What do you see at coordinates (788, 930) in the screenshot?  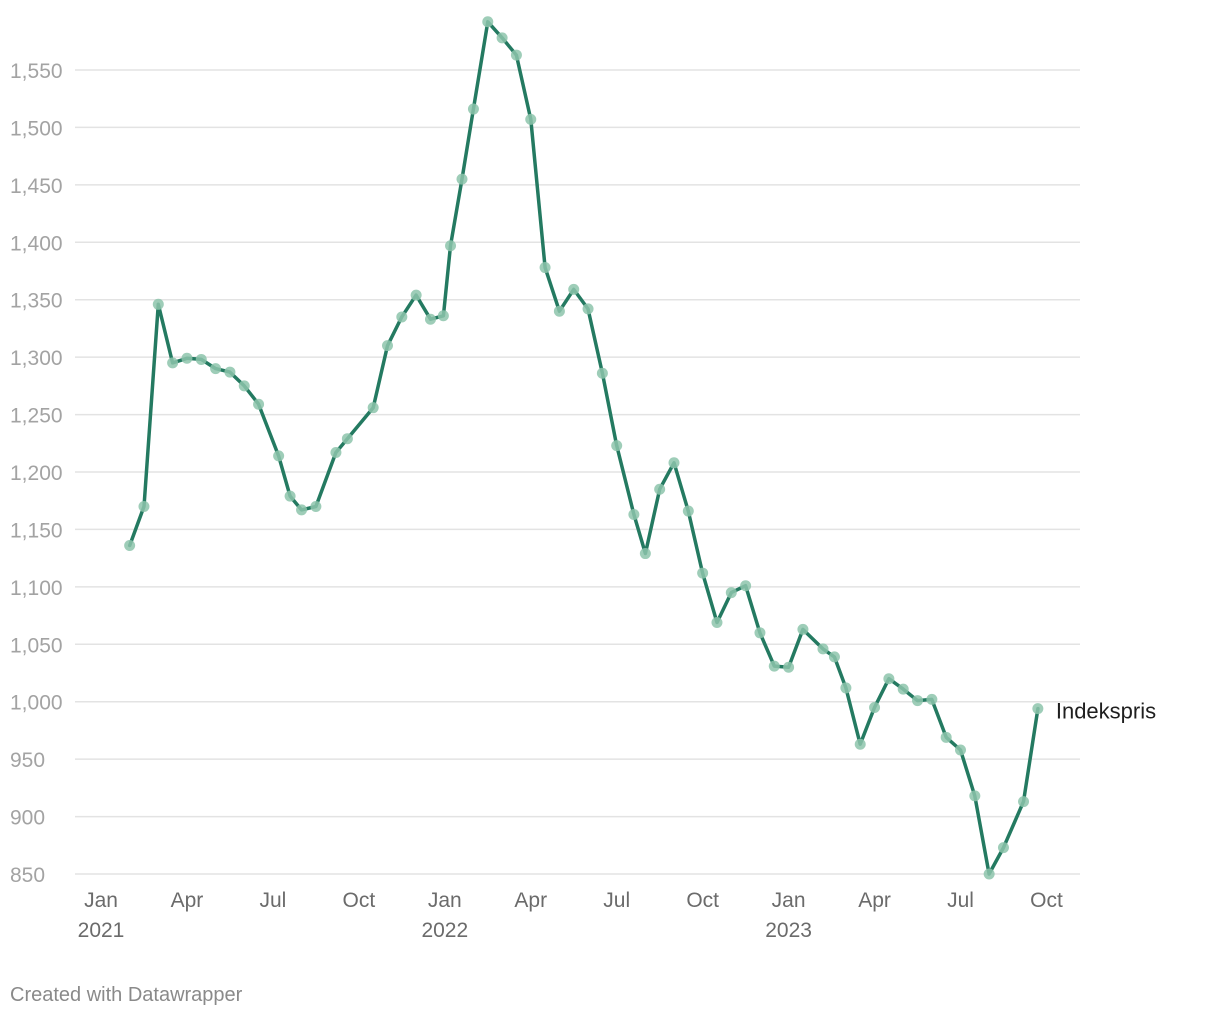 I see `x-tick-year-label: 2023` at bounding box center [788, 930].